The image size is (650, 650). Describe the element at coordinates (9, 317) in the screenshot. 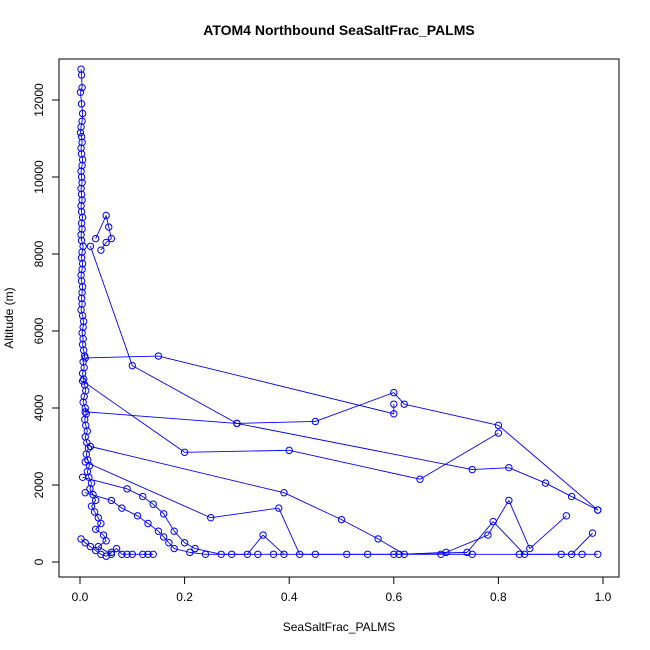

I see `y-axis-label: Altitude (m)` at that location.